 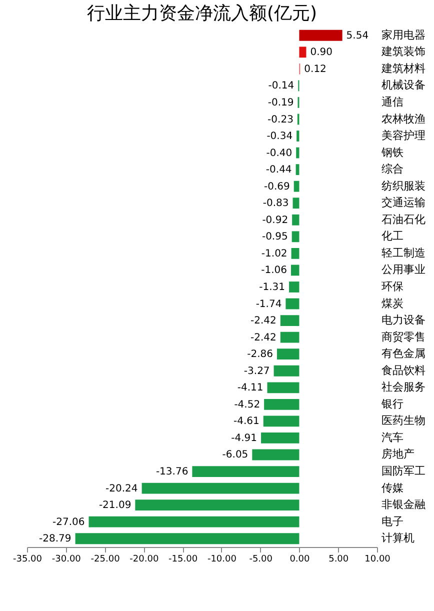 I want to click on data-label: -21.09, so click(x=115, y=506).